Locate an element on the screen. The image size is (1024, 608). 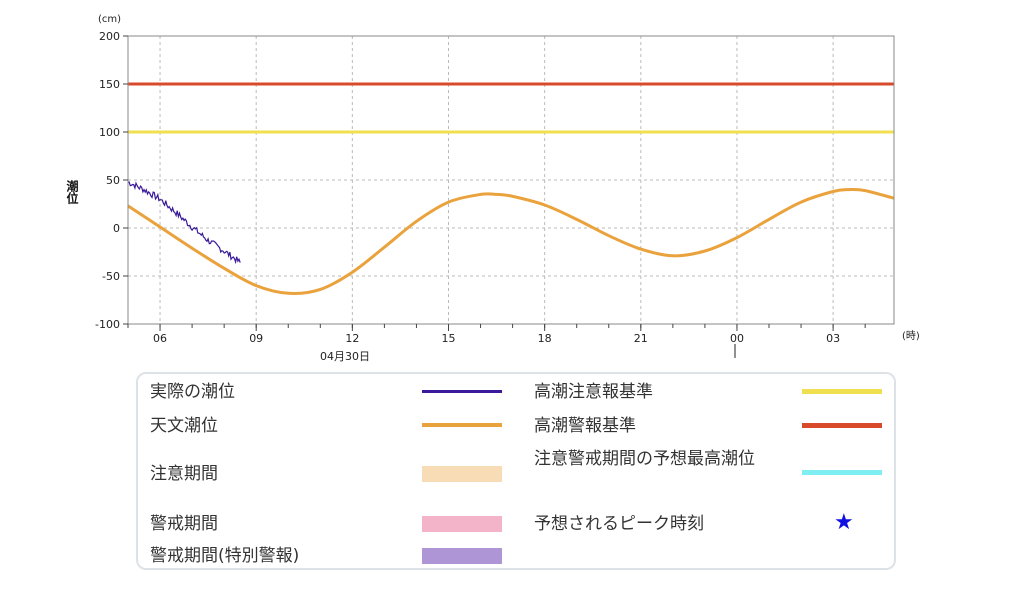
x-tick-label: 15 is located at coordinates (449, 338).